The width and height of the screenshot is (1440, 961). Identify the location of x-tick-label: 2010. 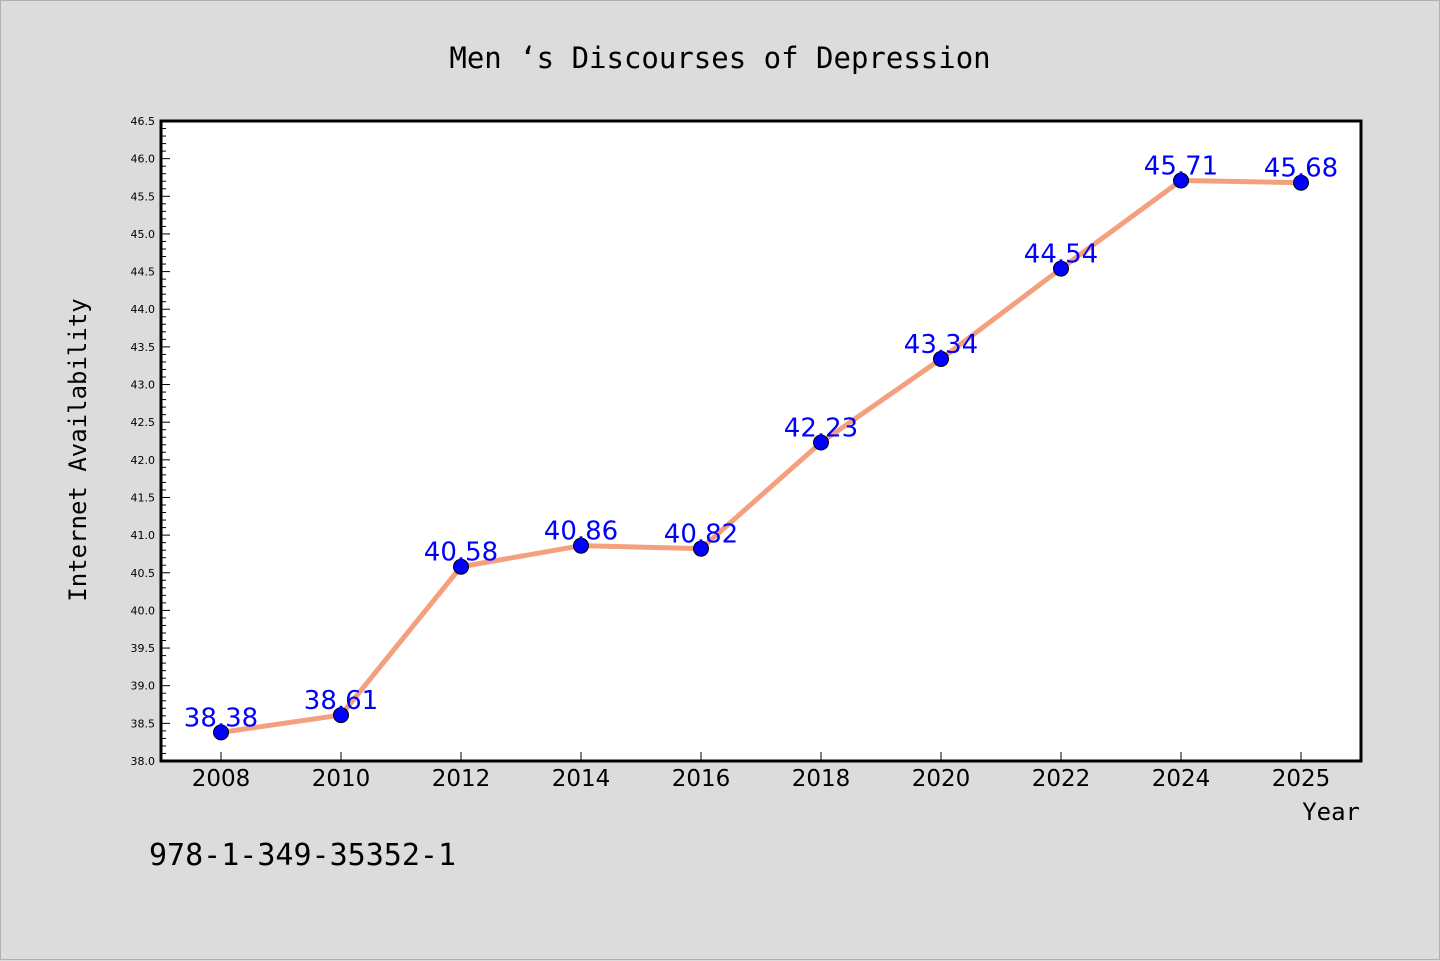
(341, 779).